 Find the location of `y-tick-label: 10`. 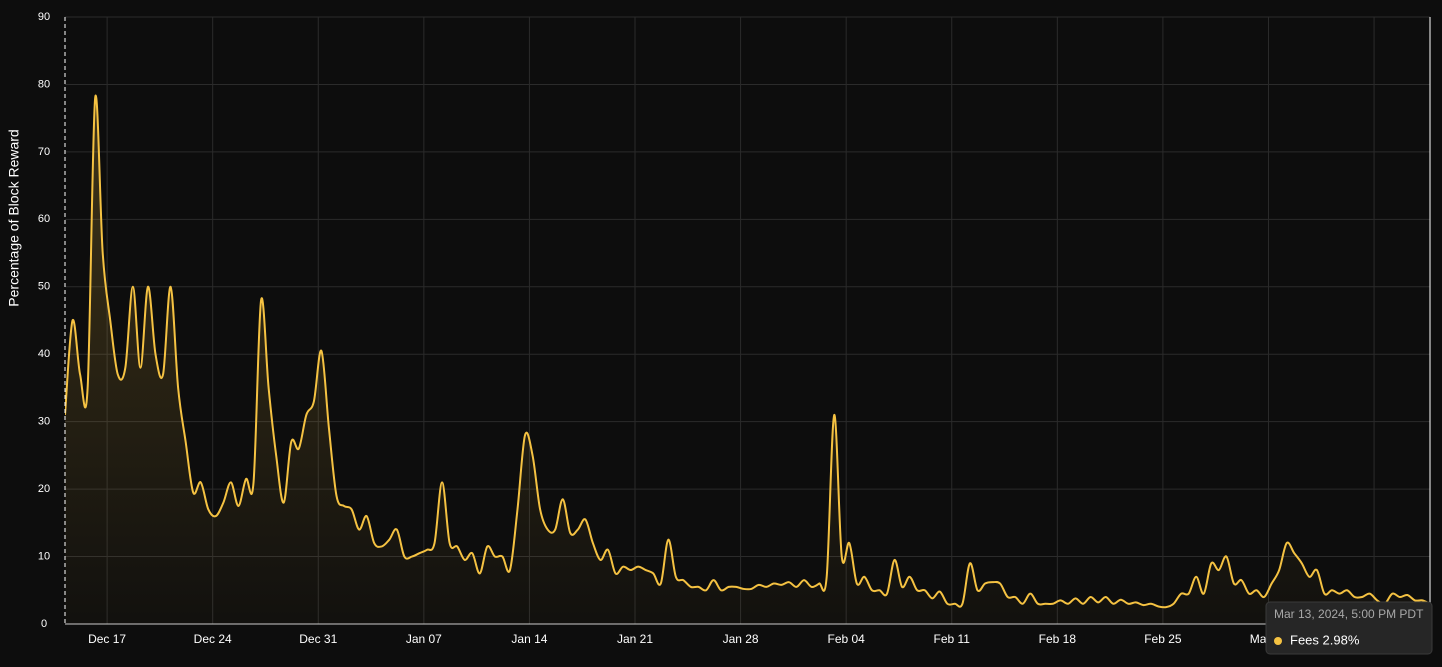

y-tick-label: 10 is located at coordinates (44, 556).